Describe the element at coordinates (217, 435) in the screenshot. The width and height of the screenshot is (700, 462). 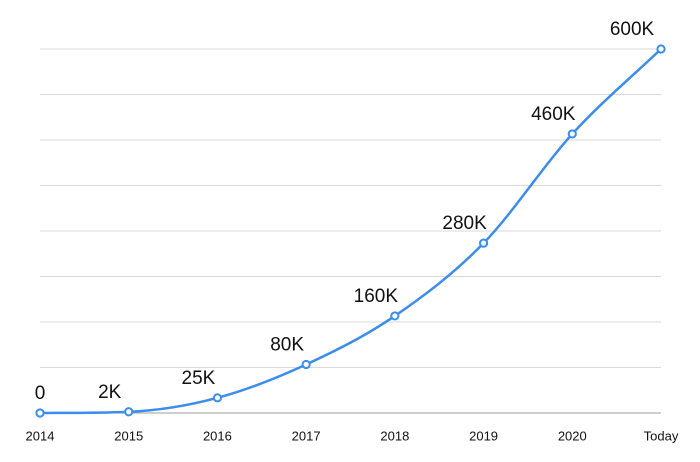
I see `x-tick-label: 2016` at that location.